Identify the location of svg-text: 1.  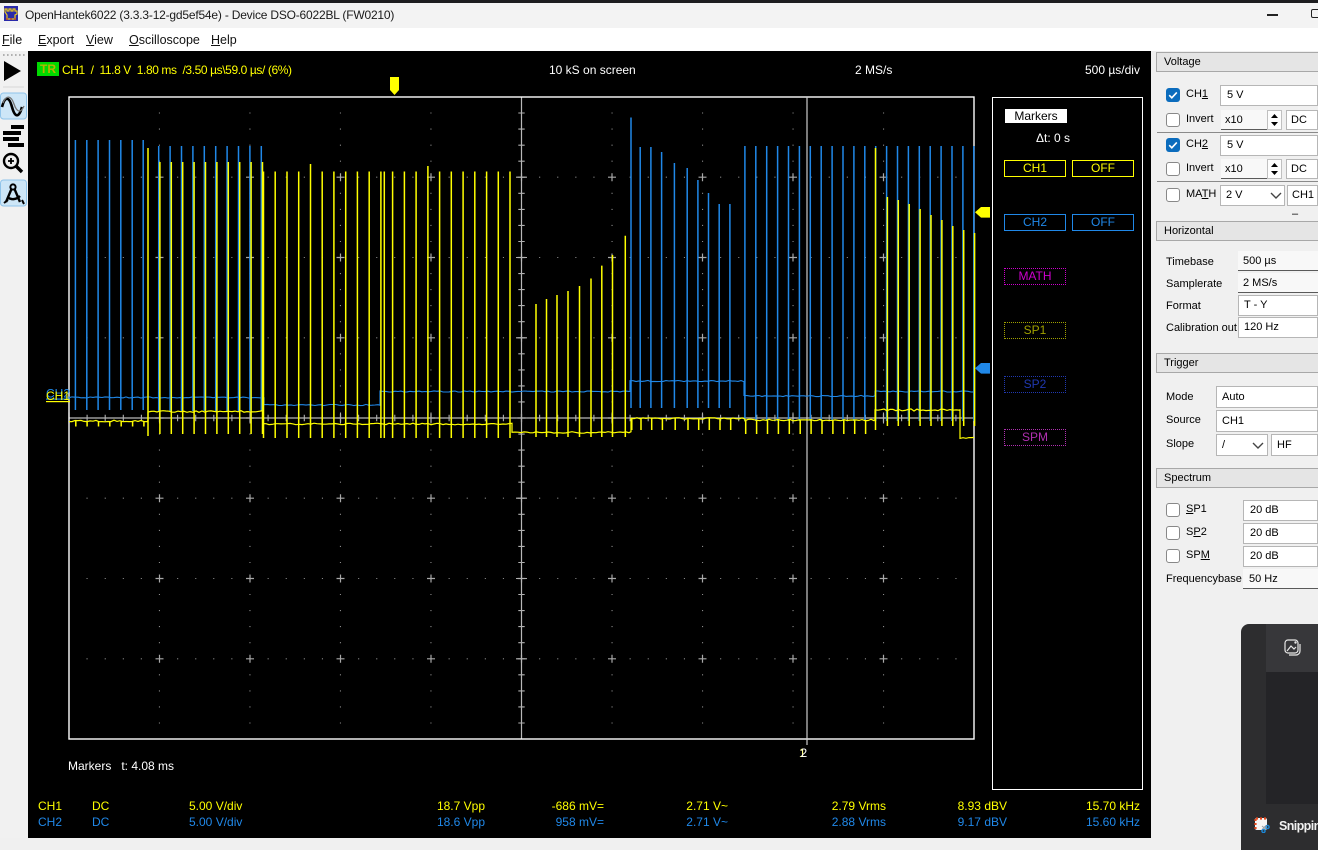
(802, 753).